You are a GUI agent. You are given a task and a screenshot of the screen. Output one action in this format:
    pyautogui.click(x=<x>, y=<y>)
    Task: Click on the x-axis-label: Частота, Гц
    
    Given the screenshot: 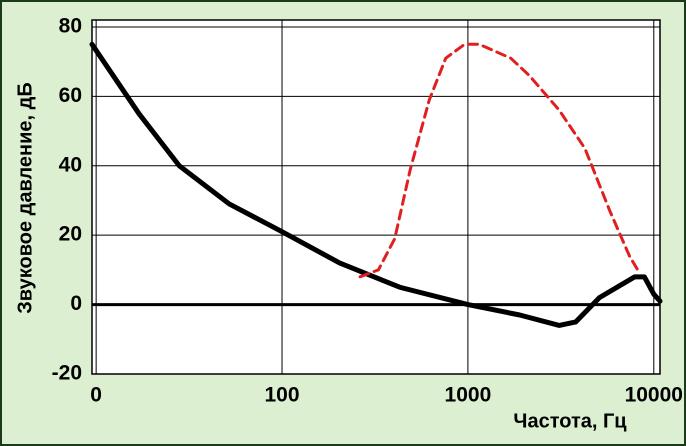 What is the action you would take?
    pyautogui.click(x=570, y=421)
    